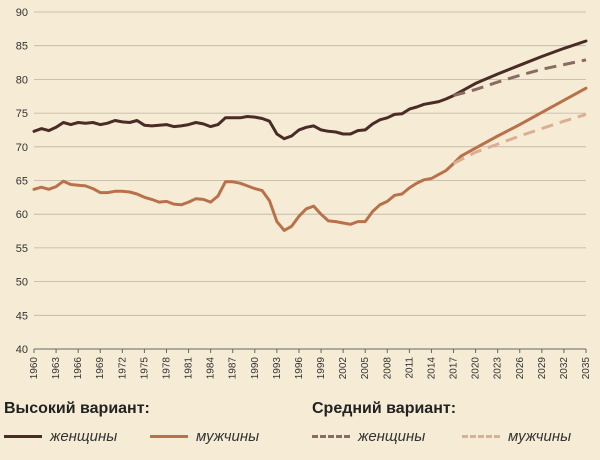  I want to click on legend-title-high: Высокий вариант:, so click(77, 408).